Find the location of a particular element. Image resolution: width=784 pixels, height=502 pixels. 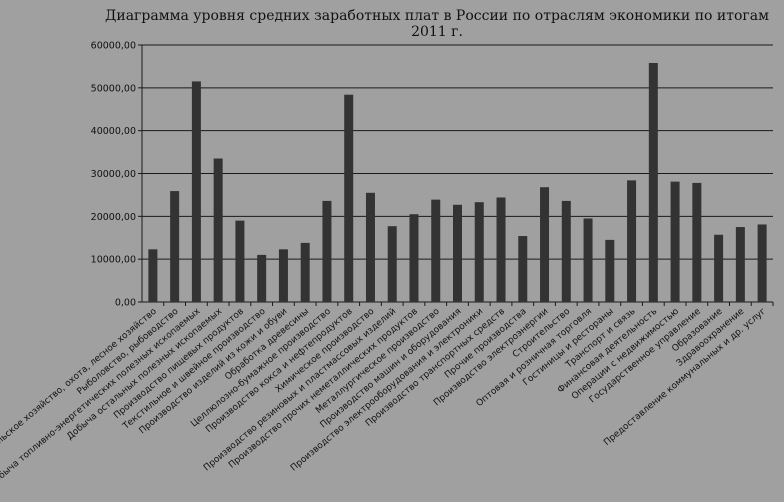

y-tick-label: 20000,00 is located at coordinates (113, 217).